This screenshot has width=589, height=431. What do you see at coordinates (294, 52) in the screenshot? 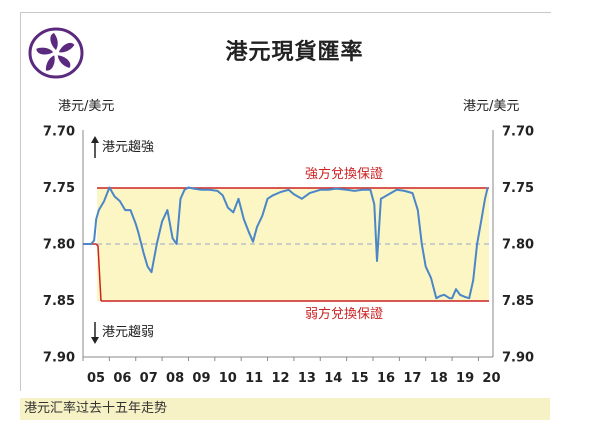
I see `chart-title: 港元現貨匯率` at bounding box center [294, 52].